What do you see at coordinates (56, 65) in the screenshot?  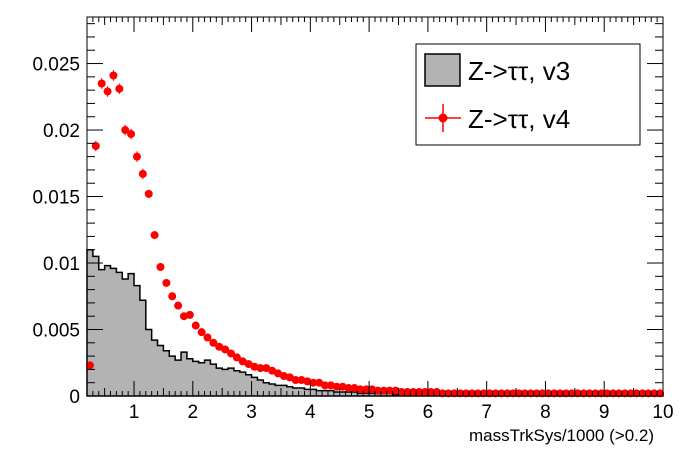 I see `y-tick-label: 0.025` at bounding box center [56, 65].